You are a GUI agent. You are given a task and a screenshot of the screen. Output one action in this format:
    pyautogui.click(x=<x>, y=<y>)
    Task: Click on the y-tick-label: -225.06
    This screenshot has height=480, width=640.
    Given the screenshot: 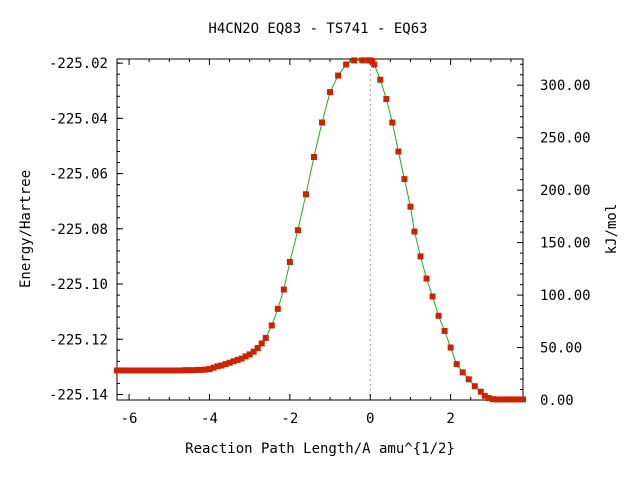 What is the action you would take?
    pyautogui.click(x=78, y=175)
    